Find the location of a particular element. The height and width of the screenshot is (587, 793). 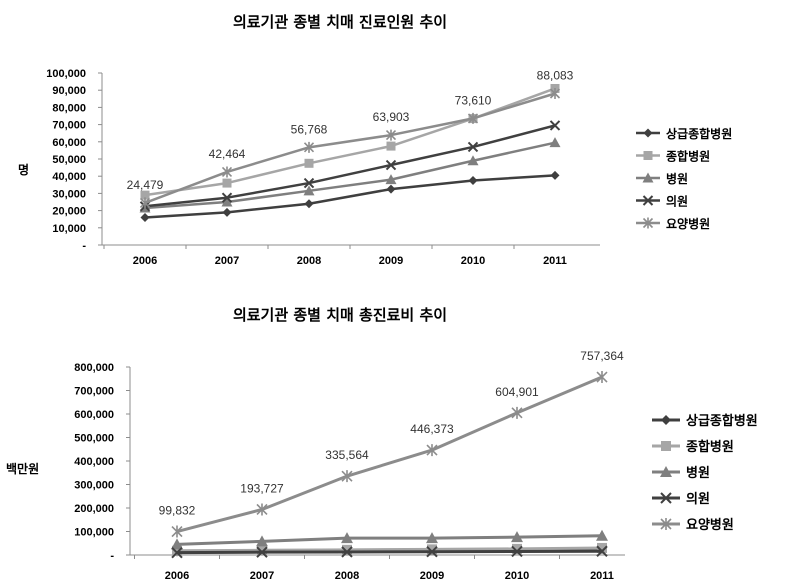

data-label: 99,832 is located at coordinates (177, 511).